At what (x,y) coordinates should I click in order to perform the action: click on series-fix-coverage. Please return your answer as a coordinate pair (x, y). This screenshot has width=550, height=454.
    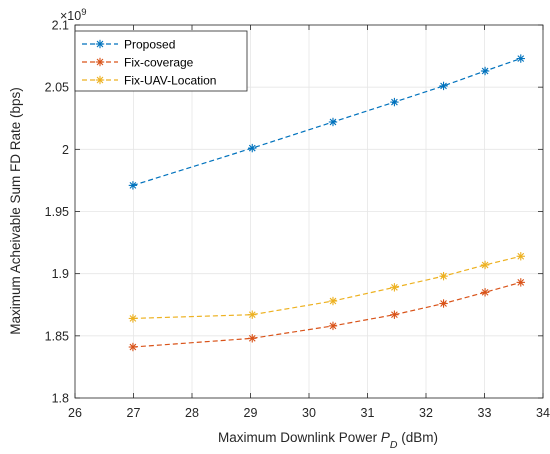
    Looking at the image, I should click on (326, 315).